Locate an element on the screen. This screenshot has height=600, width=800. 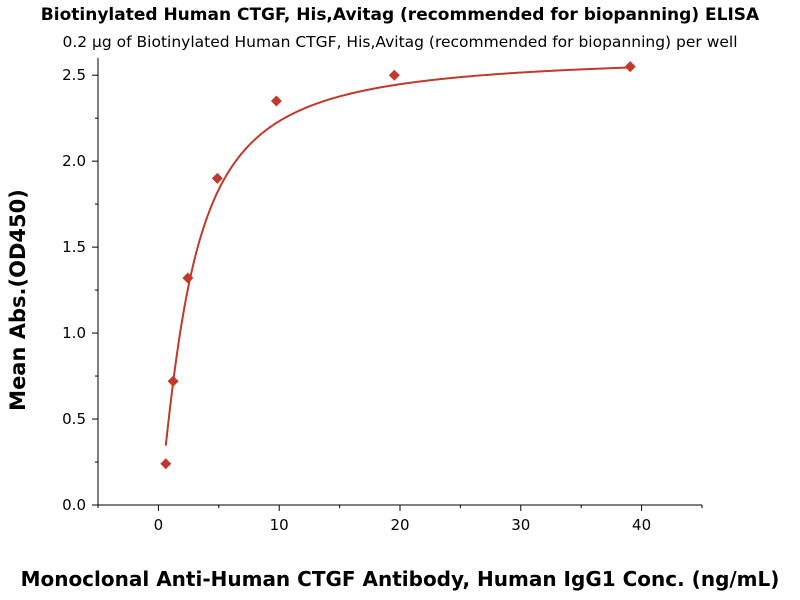
y-tick-label: 2.5 is located at coordinates (74, 75).